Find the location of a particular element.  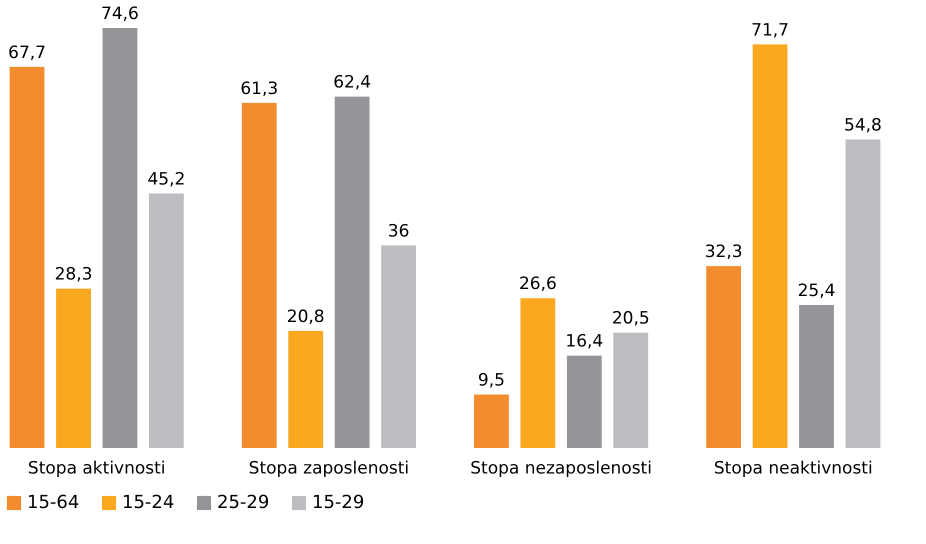

data-label: 9,5 is located at coordinates (491, 380).